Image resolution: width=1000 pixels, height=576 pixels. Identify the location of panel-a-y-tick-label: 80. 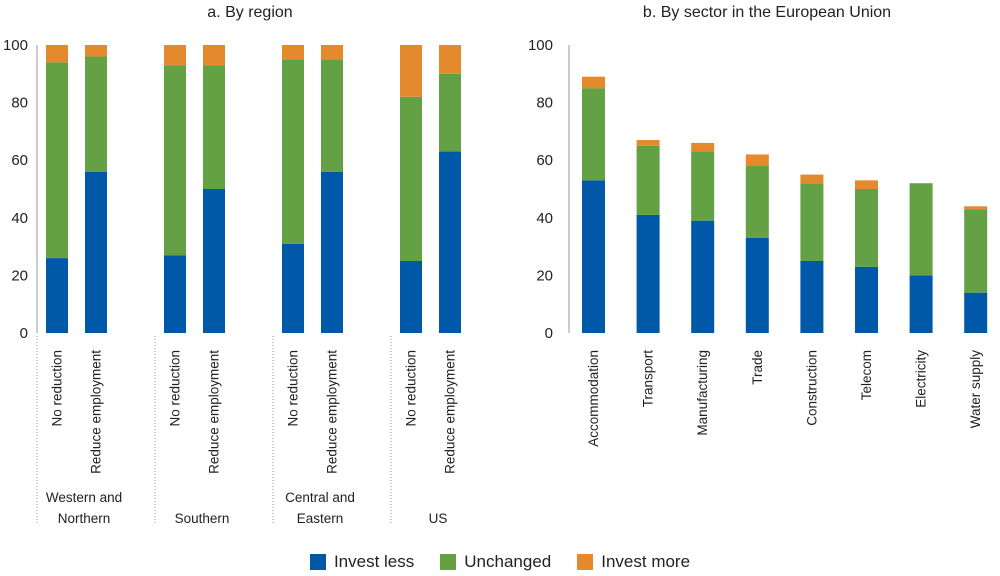
(19, 103).